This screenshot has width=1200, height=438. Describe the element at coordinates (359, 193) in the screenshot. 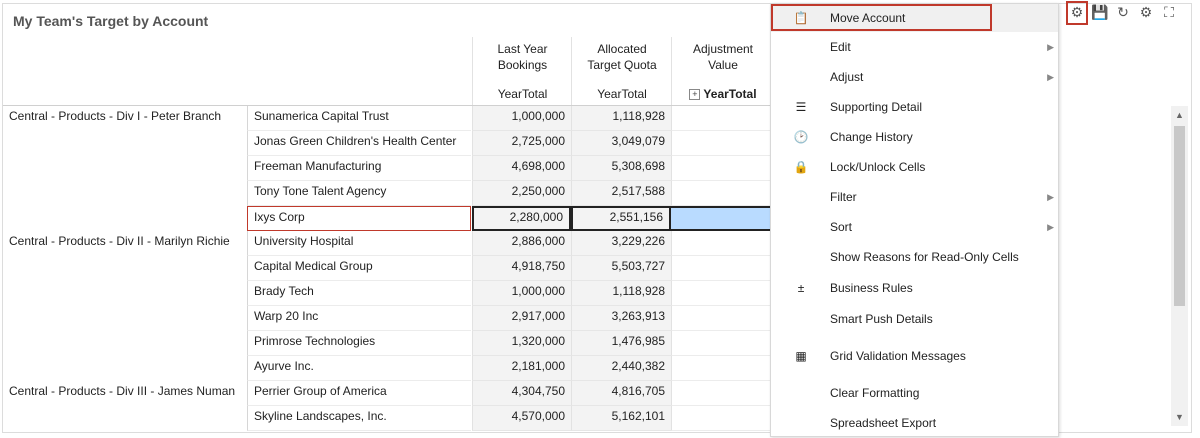

I see `account-cell: Tony Tone Talent Agency` at that location.